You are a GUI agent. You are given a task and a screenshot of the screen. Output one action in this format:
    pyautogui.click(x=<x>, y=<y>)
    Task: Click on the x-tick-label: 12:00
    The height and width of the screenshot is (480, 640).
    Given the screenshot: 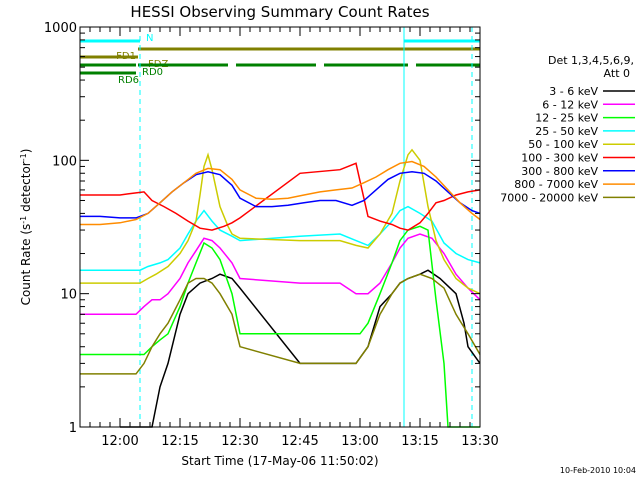 What is the action you would take?
    pyautogui.click(x=119, y=441)
    